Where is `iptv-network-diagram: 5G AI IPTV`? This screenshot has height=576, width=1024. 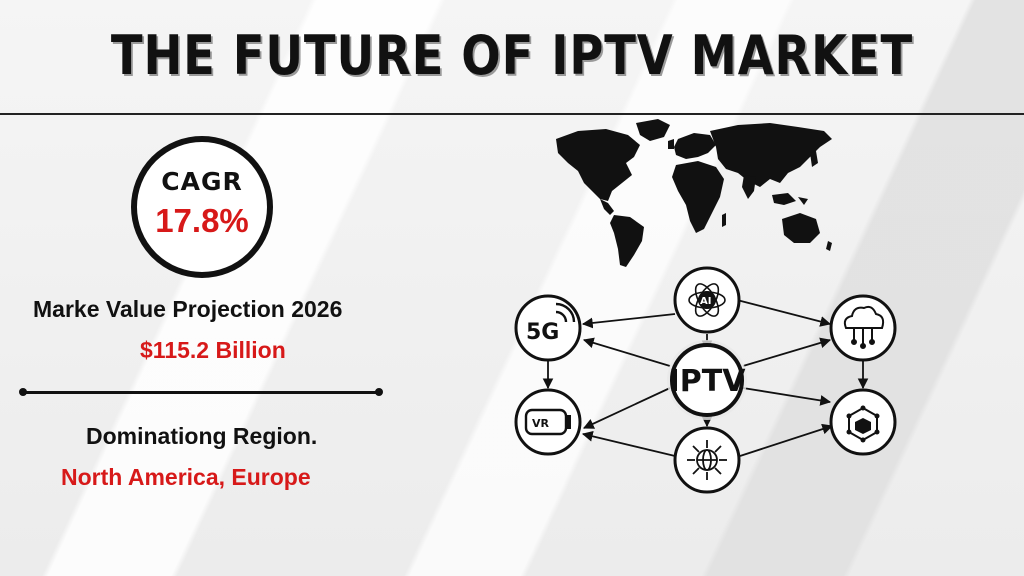 iptv-network-diagram: 5G AI IPTV is located at coordinates (705, 380).